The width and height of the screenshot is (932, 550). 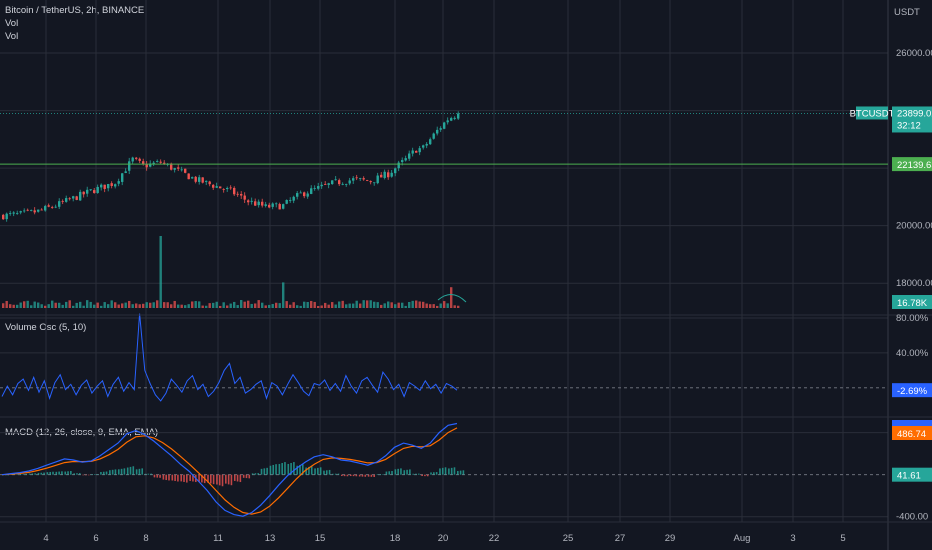 What do you see at coordinates (12, 23) in the screenshot?
I see `vol-legend-1: Vol` at bounding box center [12, 23].